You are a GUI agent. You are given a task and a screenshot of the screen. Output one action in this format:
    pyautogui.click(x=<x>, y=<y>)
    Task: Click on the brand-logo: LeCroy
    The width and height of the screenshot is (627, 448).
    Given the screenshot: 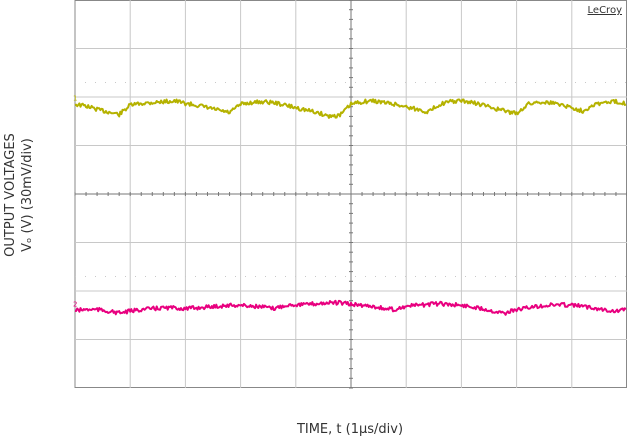 What is the action you would take?
    pyautogui.click(x=605, y=10)
    